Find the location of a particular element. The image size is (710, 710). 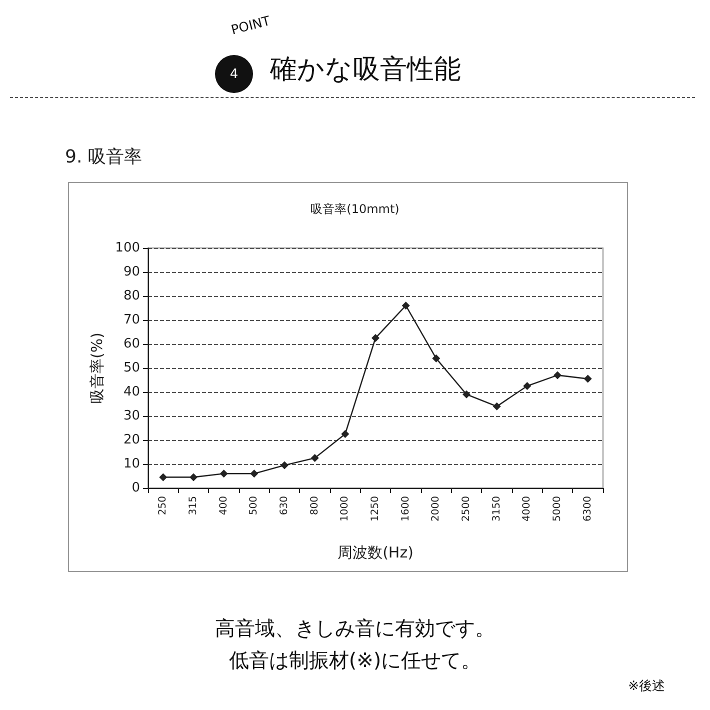

y-tick-label: 60 is located at coordinates (131, 344).